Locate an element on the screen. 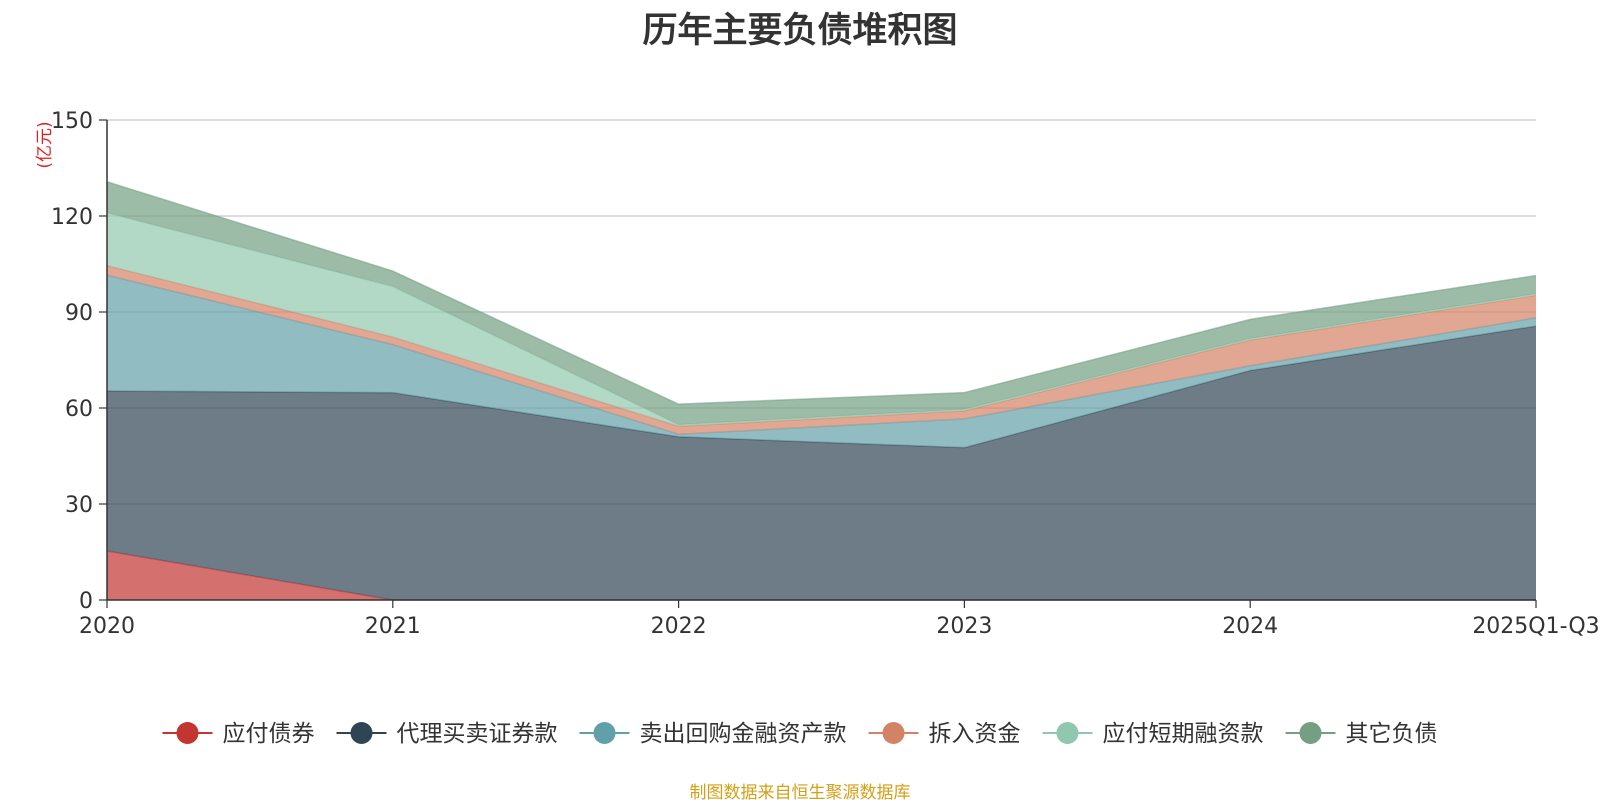  x-tick-label: 2020 is located at coordinates (107, 626).